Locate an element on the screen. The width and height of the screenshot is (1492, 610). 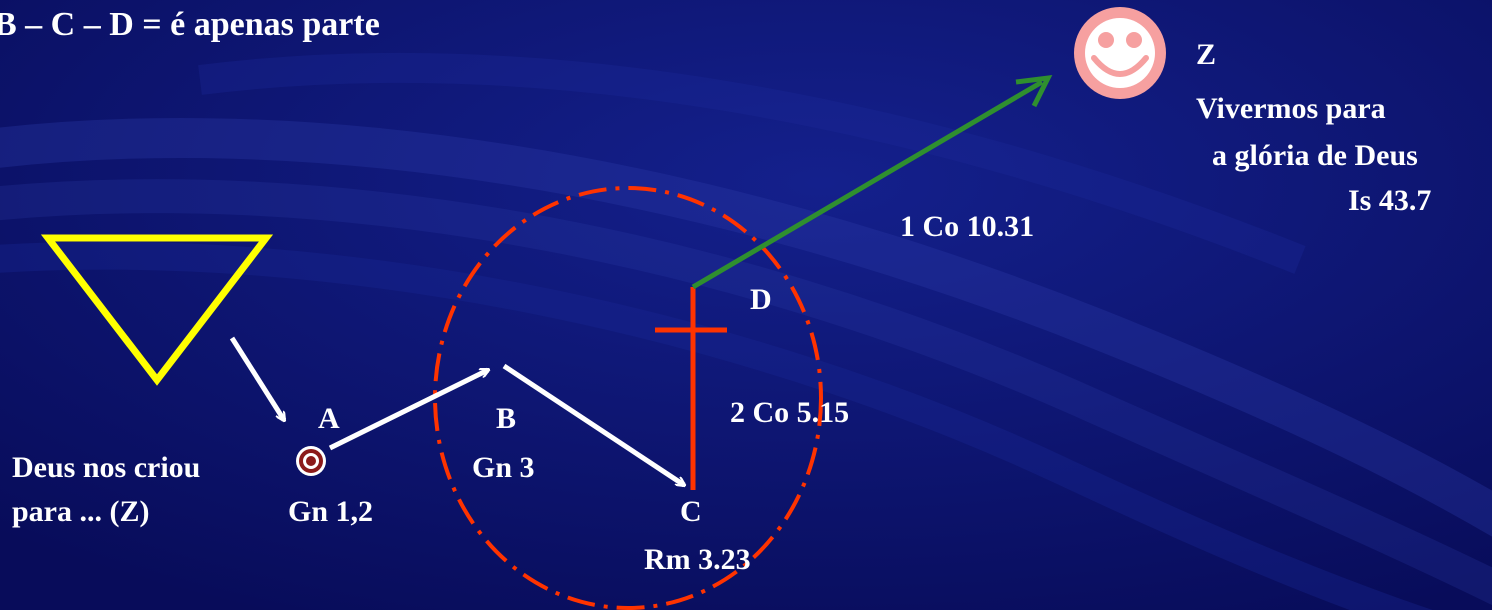
green-arrow is located at coordinates (872, 182).